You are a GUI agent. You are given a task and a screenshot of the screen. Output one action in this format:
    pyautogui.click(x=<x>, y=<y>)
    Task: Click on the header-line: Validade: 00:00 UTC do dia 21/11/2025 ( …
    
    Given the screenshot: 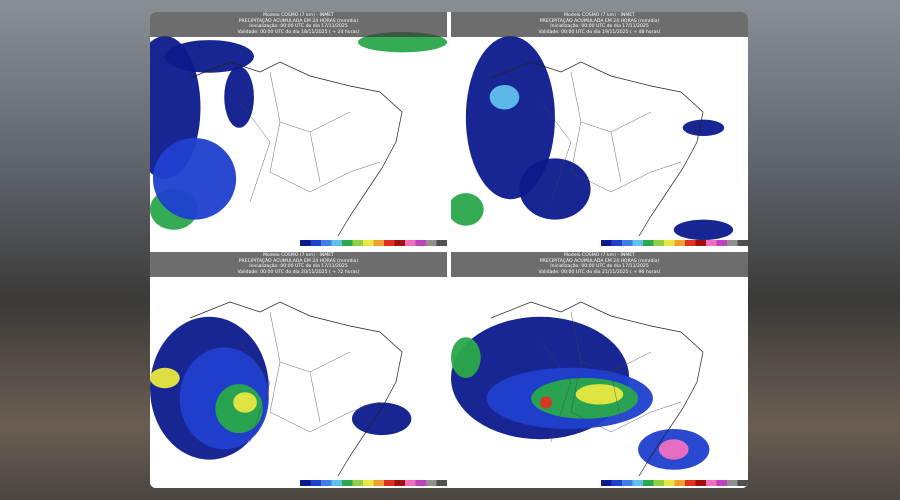 What is the action you would take?
    pyautogui.click(x=599, y=272)
    